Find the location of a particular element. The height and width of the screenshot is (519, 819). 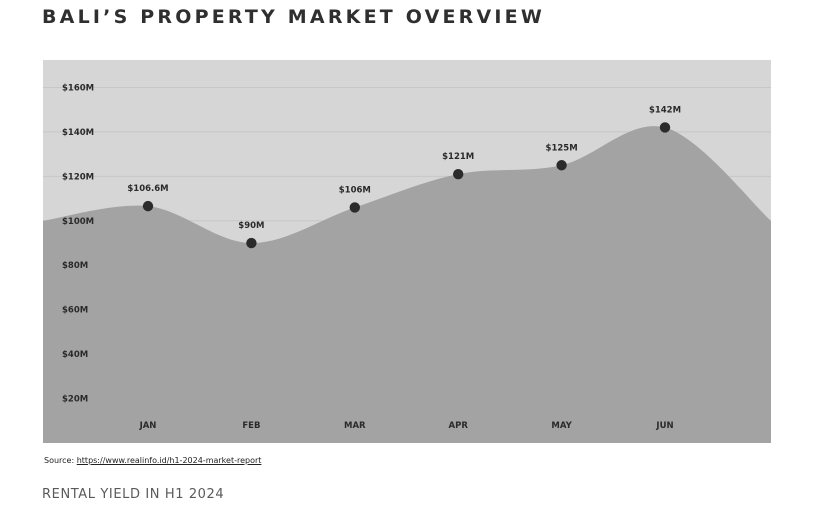

x-tick-label: MAY is located at coordinates (561, 426).